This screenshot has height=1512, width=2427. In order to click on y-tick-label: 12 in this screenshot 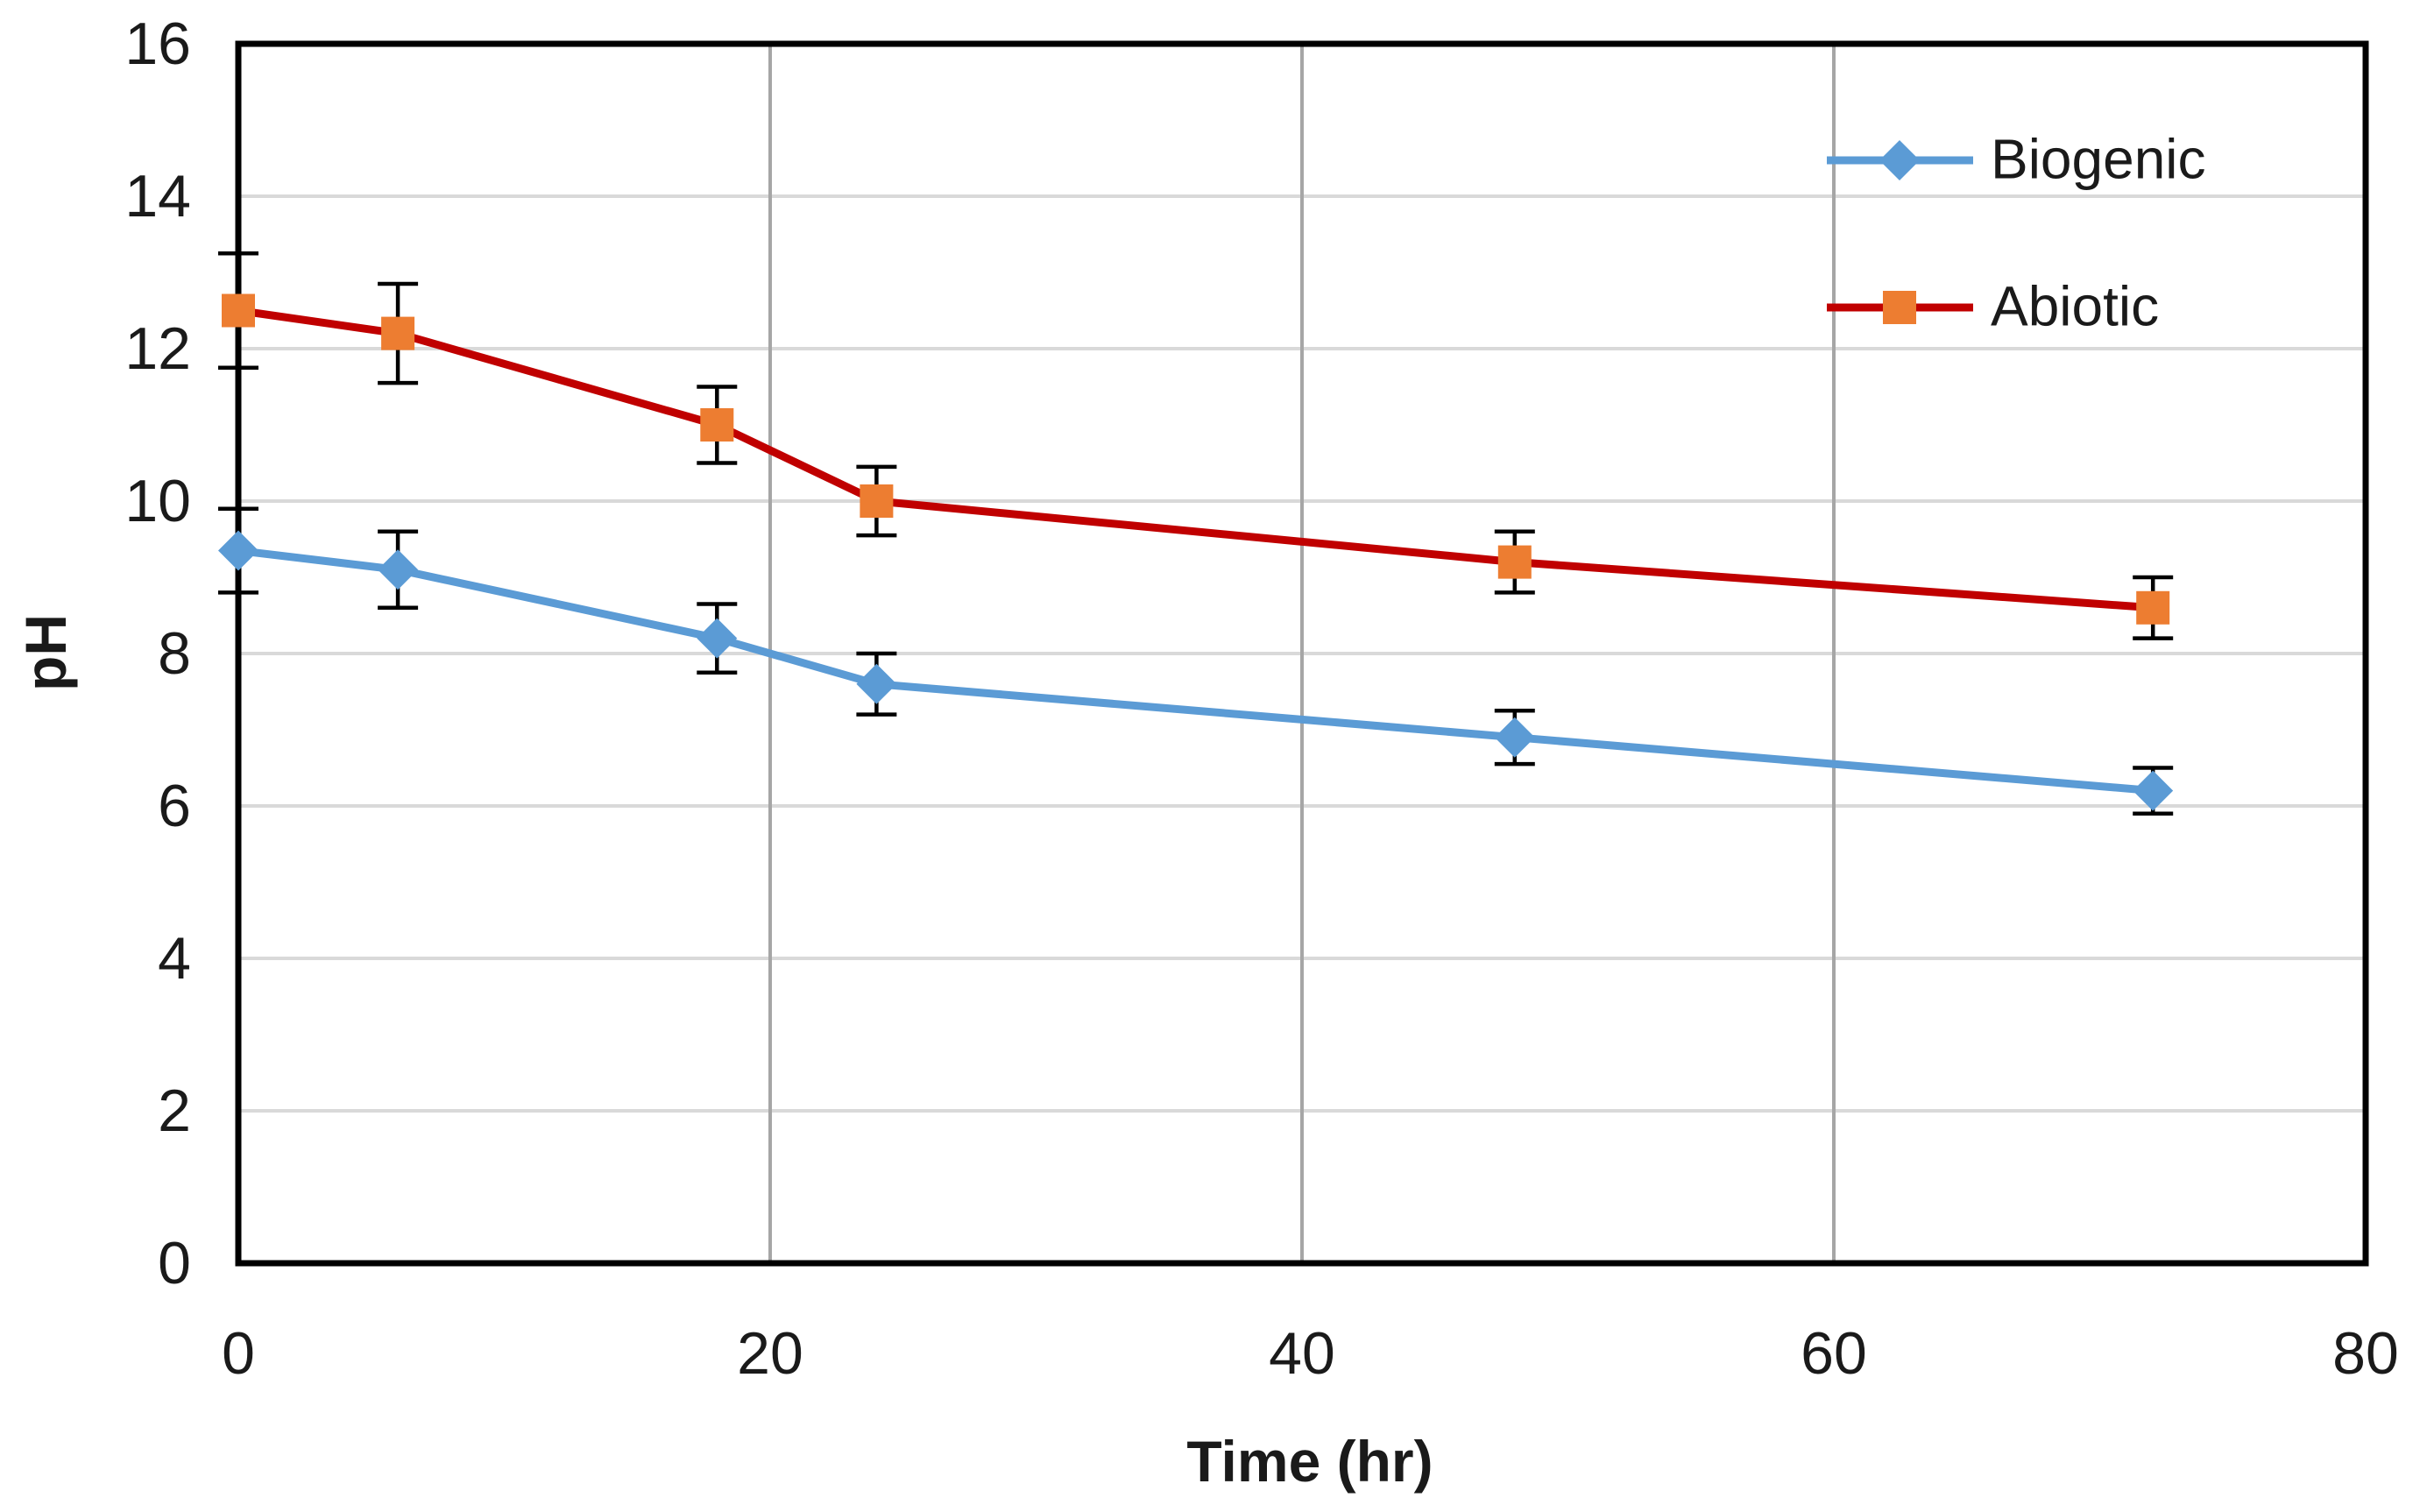, I will do `click(158, 349)`.